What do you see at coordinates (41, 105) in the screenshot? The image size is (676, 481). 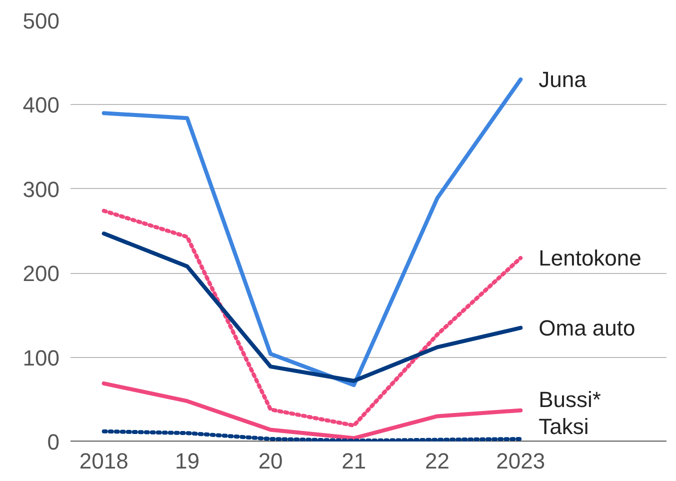 I see `y-tick-label: 400` at bounding box center [41, 105].